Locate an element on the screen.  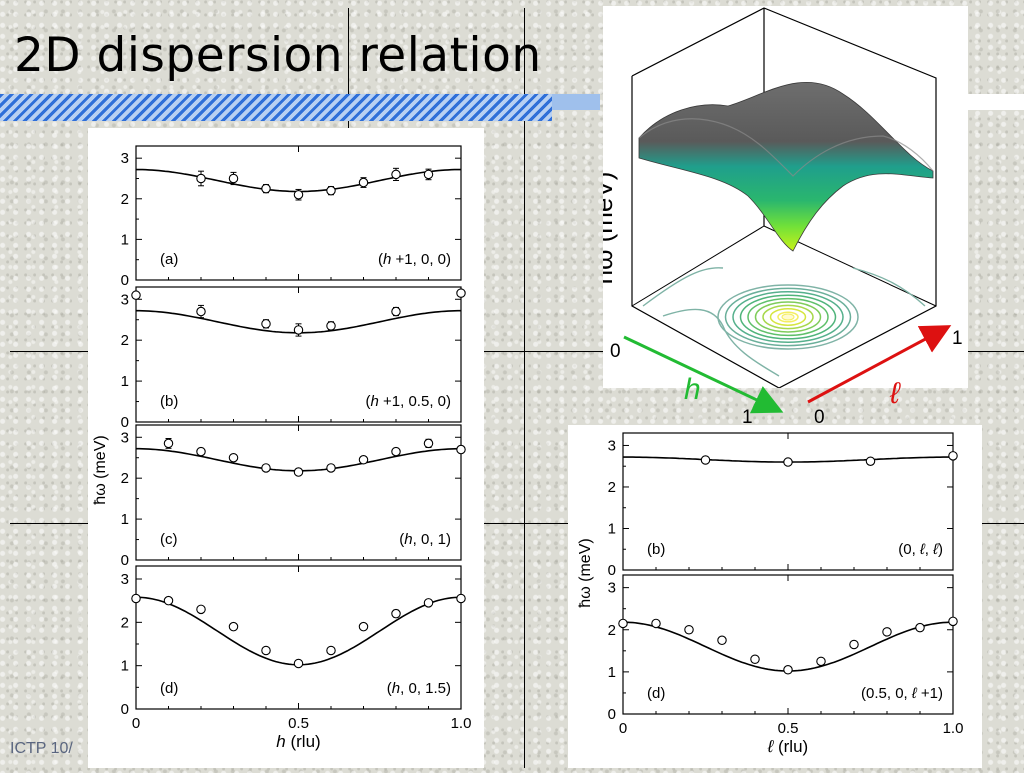
panel-annotation: (h, 0, 1) is located at coordinates (425, 539).